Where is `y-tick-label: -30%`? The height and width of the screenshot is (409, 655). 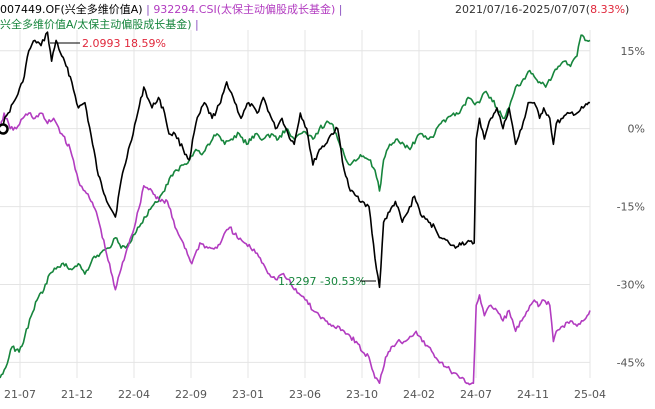 y-tick-label: -30% is located at coordinates (631, 285).